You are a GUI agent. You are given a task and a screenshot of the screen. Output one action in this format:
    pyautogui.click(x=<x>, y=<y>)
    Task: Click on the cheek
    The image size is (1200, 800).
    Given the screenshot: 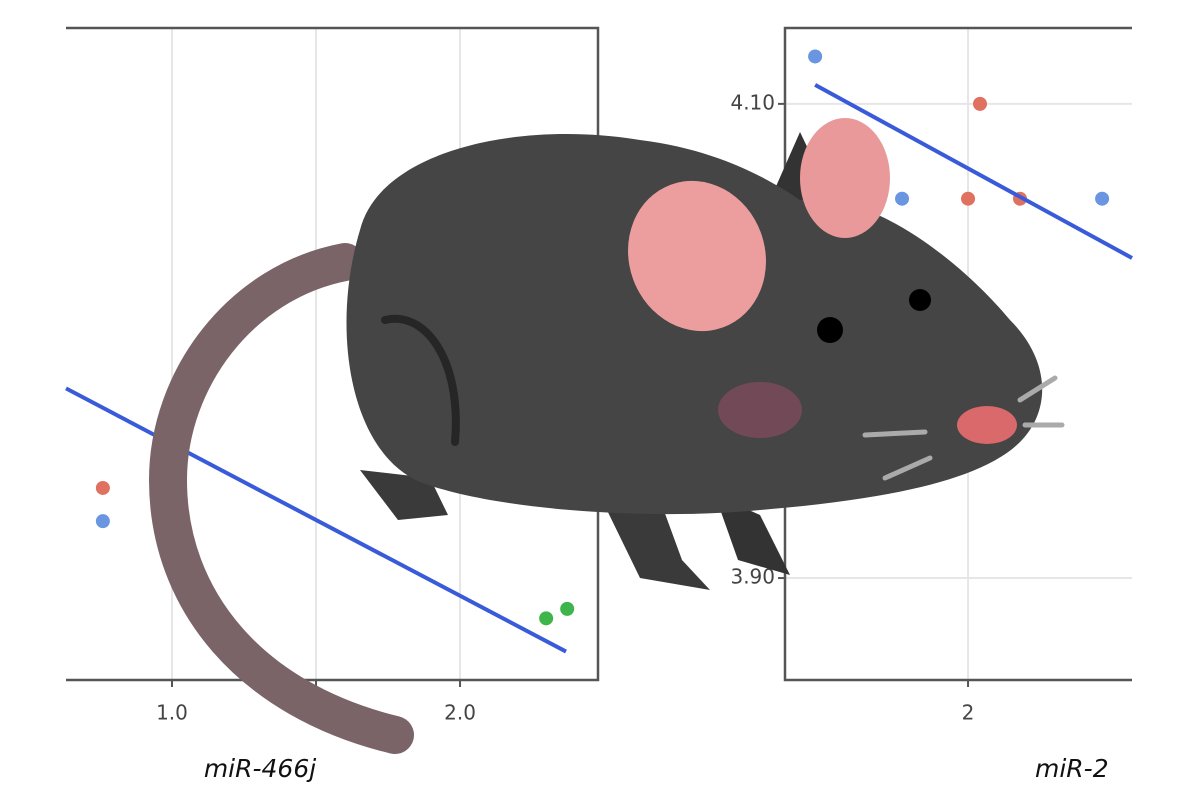 What is the action you would take?
    pyautogui.click(x=760, y=410)
    